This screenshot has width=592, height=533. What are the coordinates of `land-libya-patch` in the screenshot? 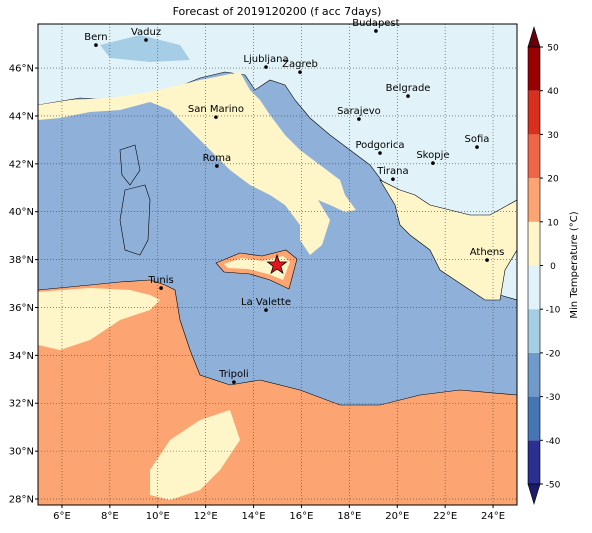 It's located at (195, 455).